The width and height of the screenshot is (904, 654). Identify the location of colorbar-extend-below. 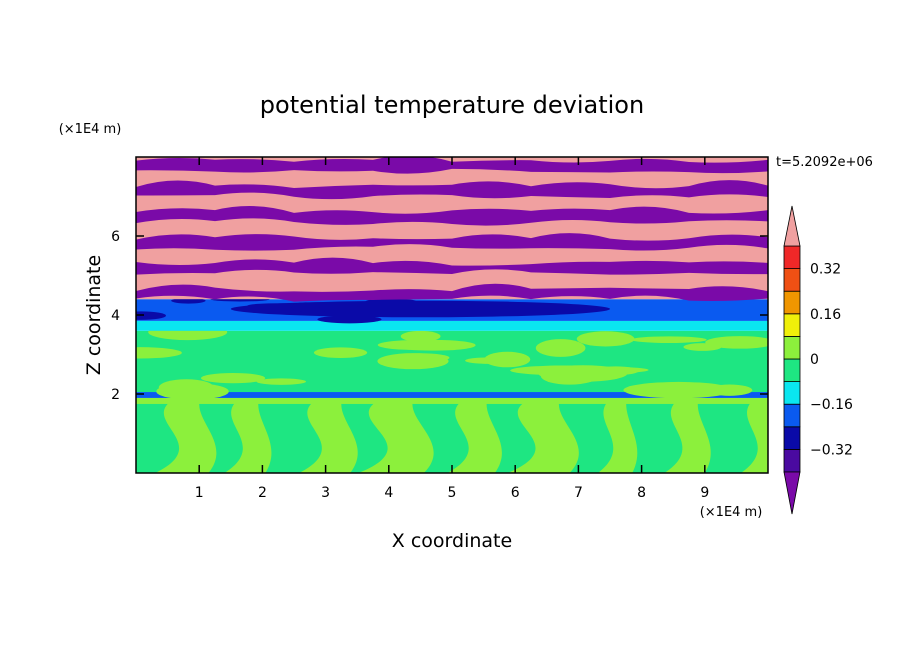
(792, 493).